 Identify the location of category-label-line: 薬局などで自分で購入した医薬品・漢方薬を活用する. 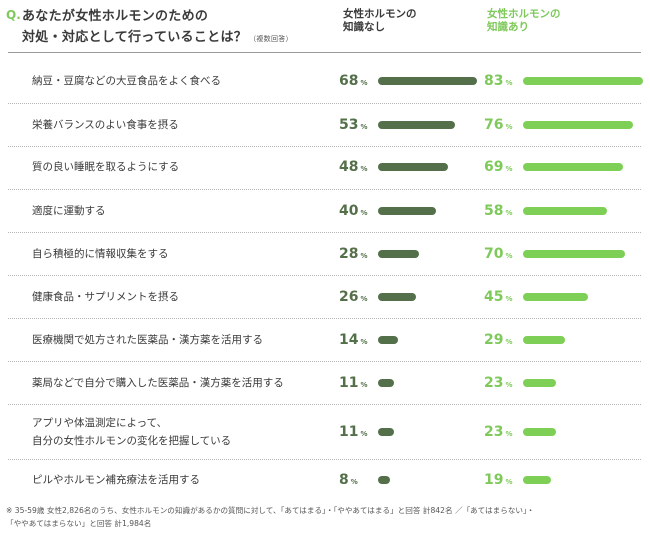
(158, 383).